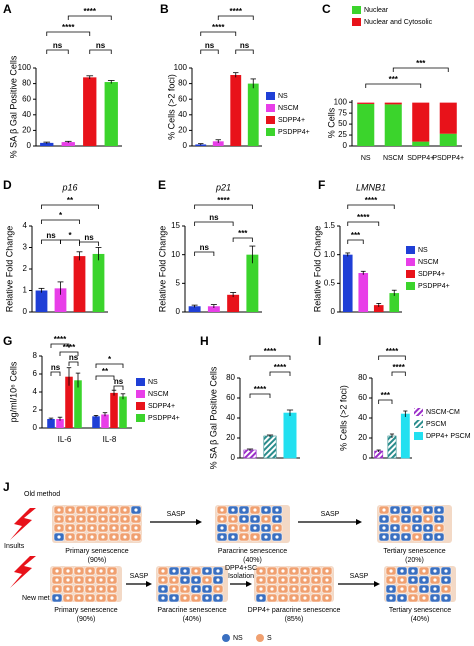 Image resolution: width=474 pixels, height=646 pixels. I want to click on y-tick-label: 100, so click(181, 67).